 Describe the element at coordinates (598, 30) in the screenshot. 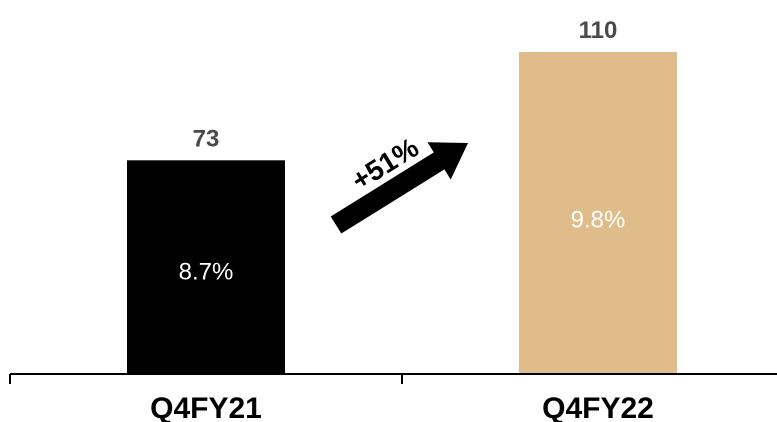

I see `data-label-q4fy22: 110` at that location.